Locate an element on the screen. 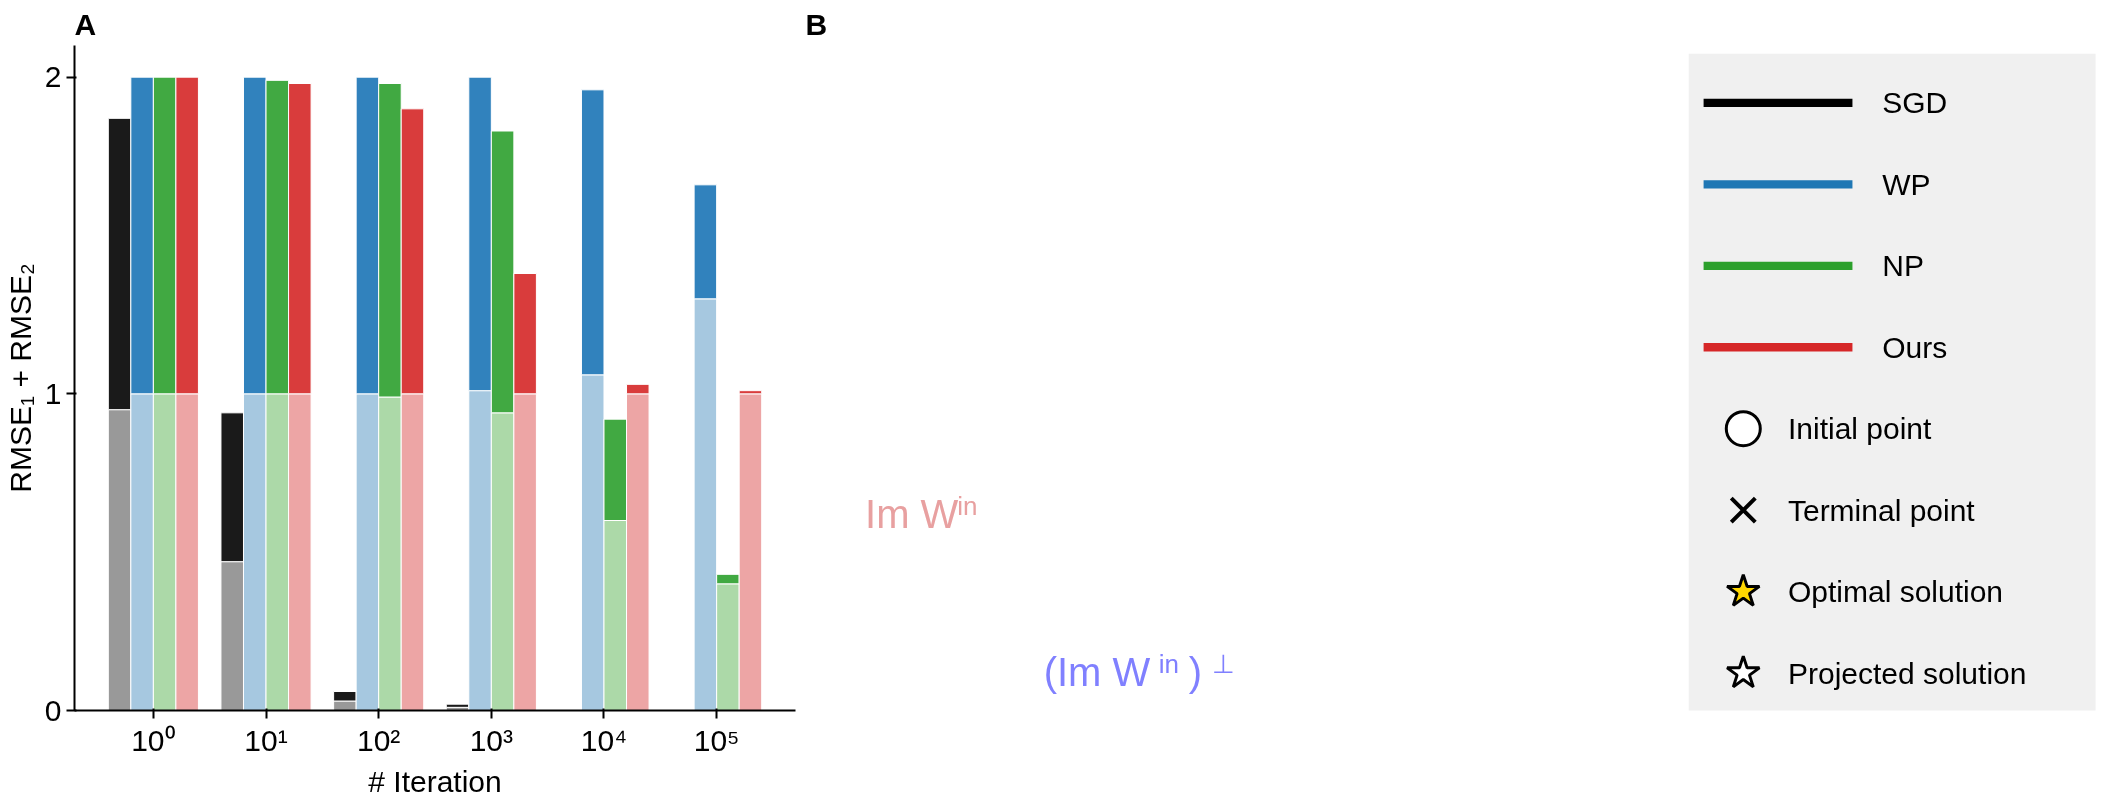 The image size is (2118, 808). x-tick-label: 10⁴ is located at coordinates (604, 740).